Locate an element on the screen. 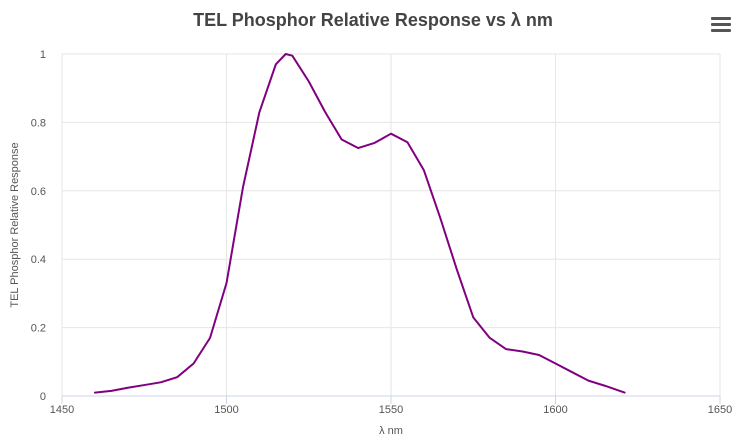  x-tick-labels: 1450 1500 1550 1600 1650 is located at coordinates (391, 410).